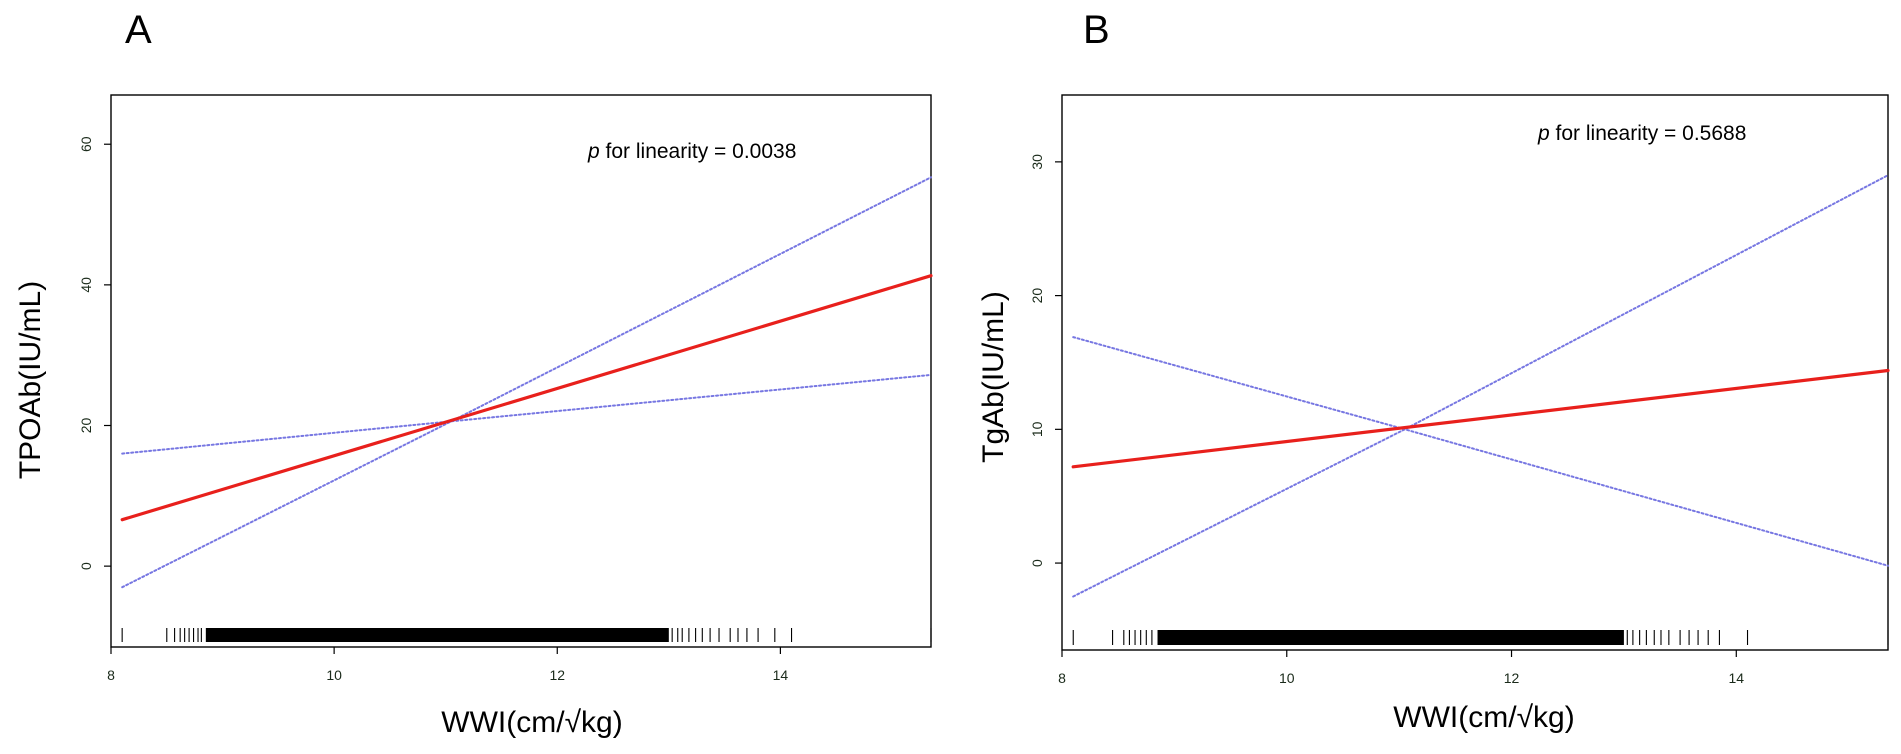 The height and width of the screenshot is (754, 1901). I want to click on panel-a-x-tick-label: 8, so click(111, 675).